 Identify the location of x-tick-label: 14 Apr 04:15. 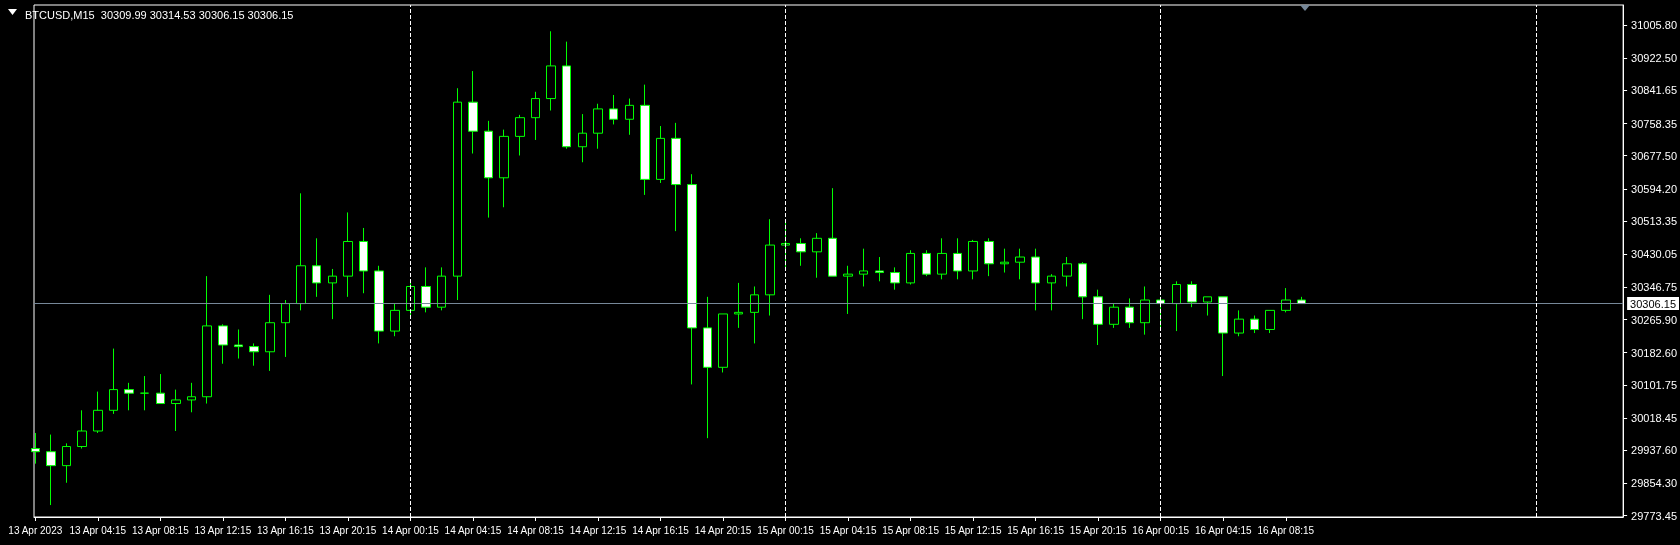
(473, 530).